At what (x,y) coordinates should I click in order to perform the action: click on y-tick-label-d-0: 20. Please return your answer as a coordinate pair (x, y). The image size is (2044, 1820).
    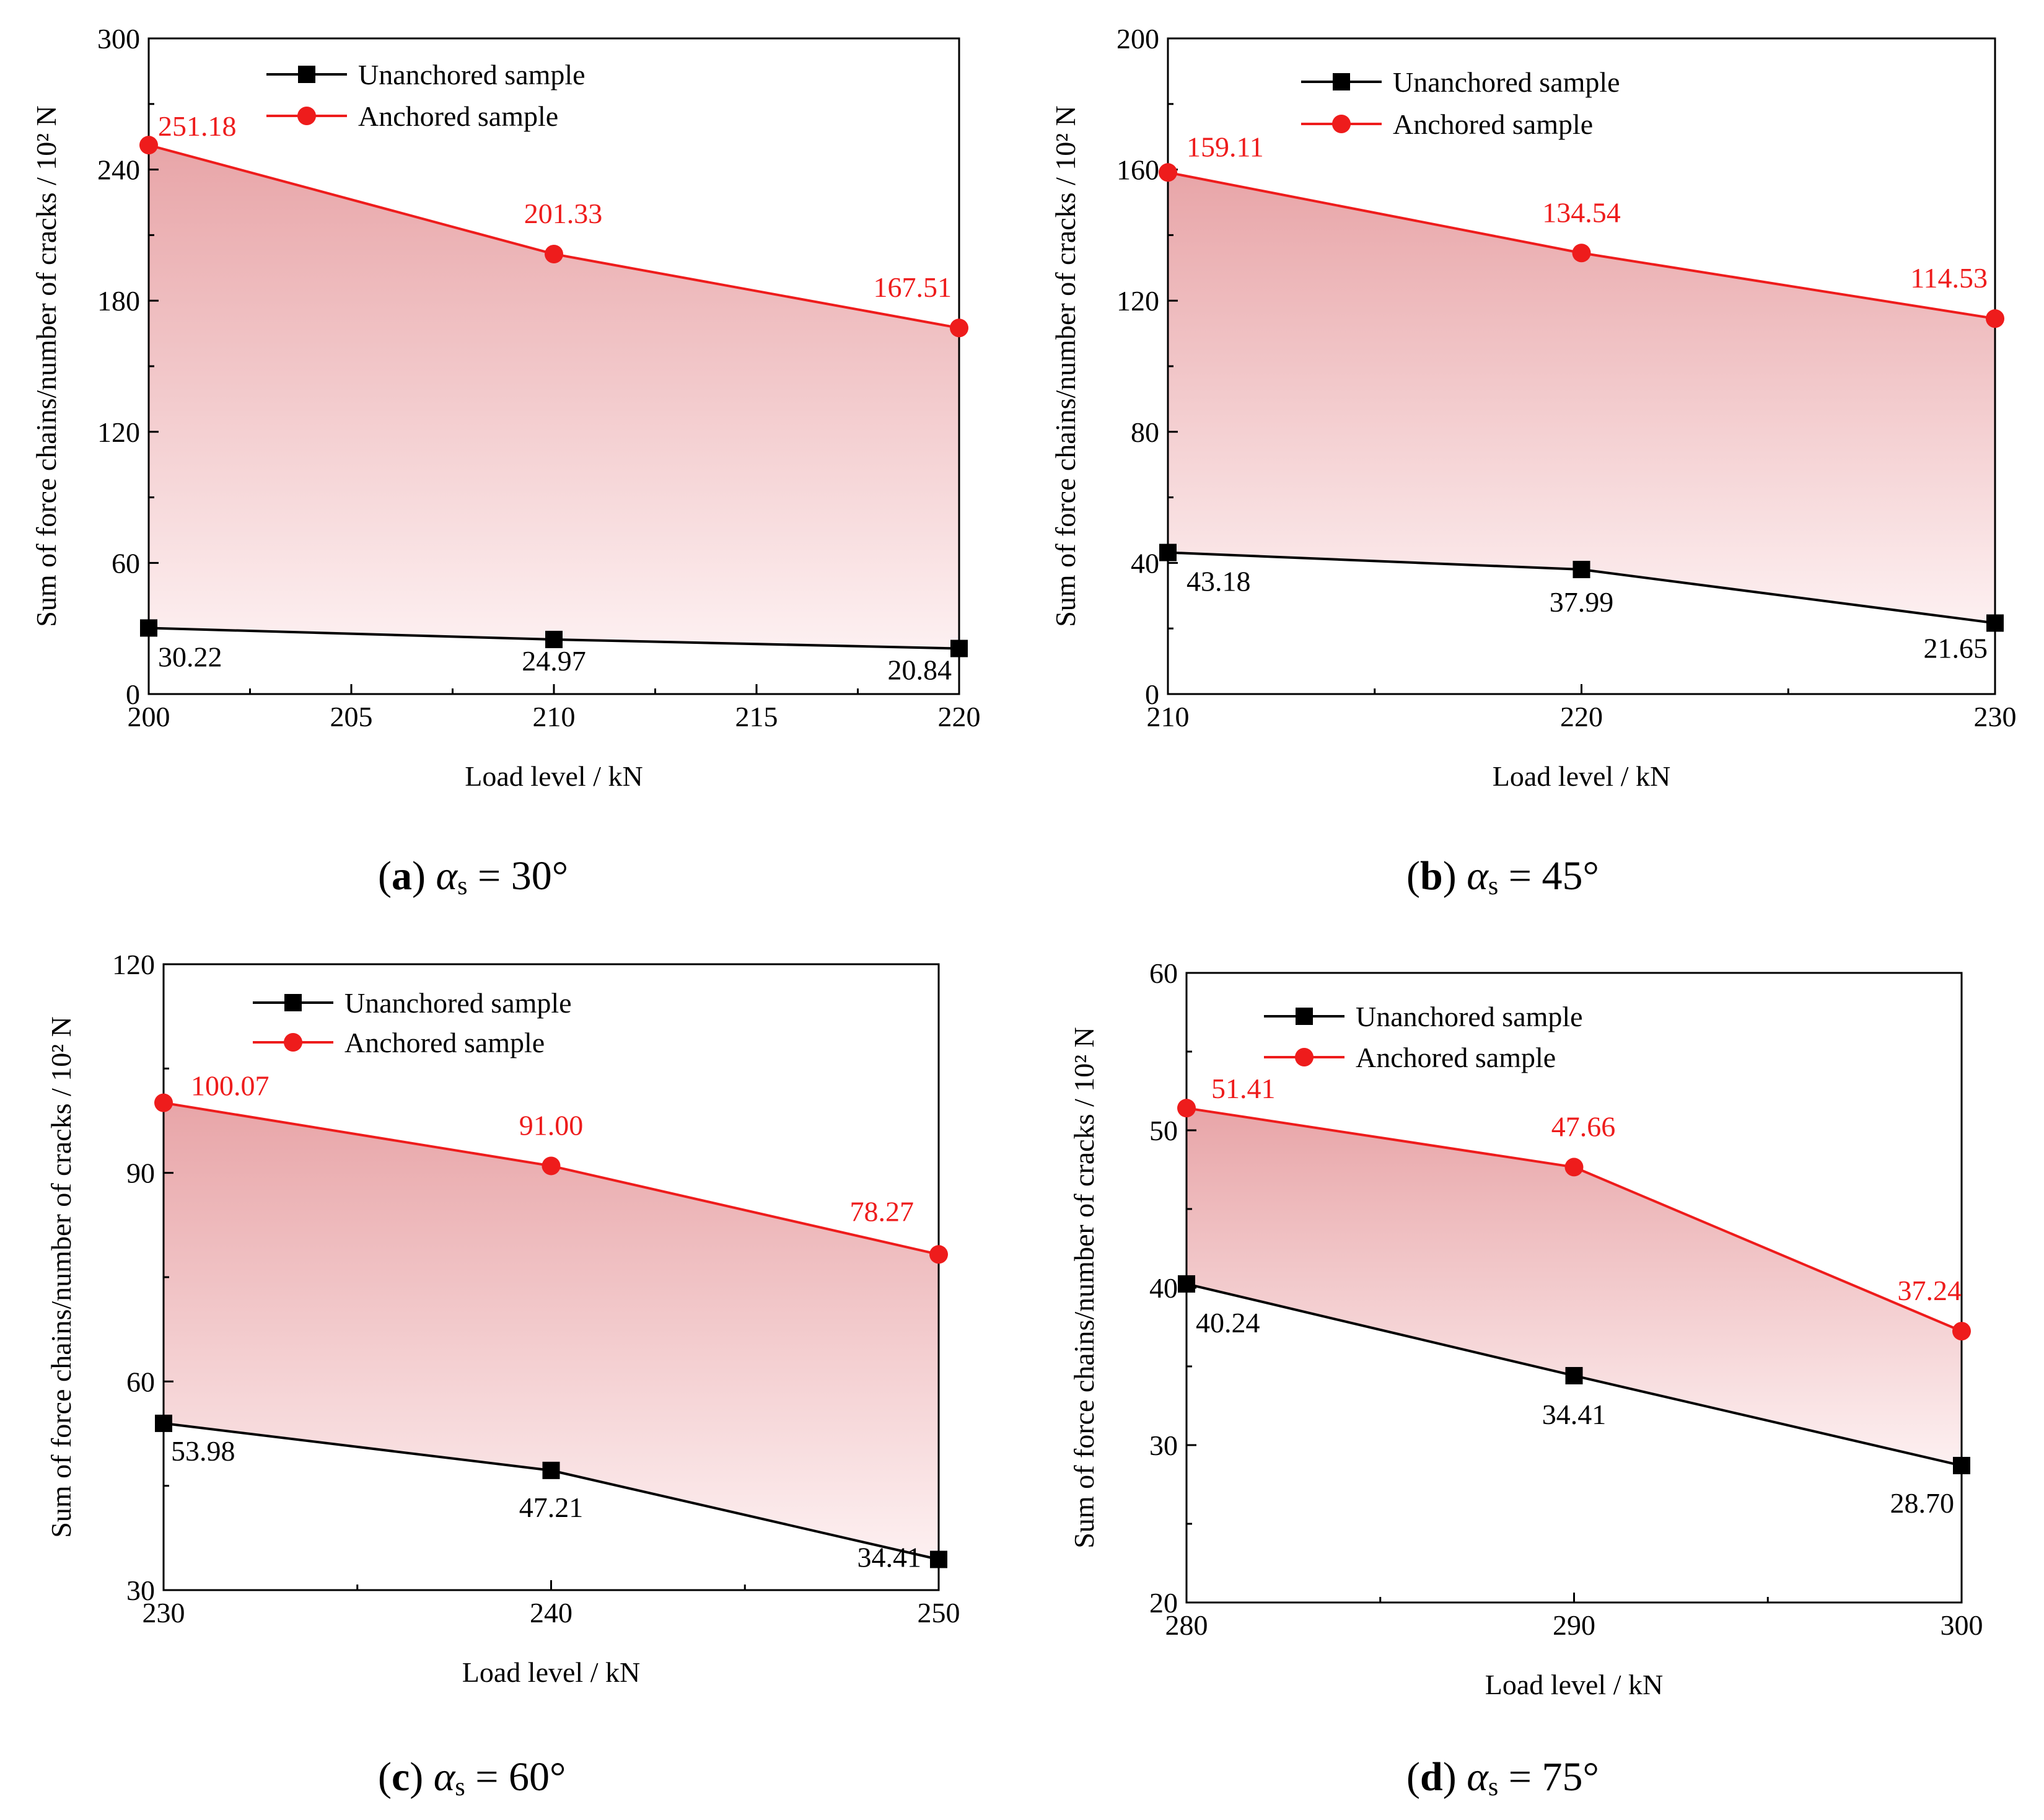
    Looking at the image, I should click on (1163, 1603).